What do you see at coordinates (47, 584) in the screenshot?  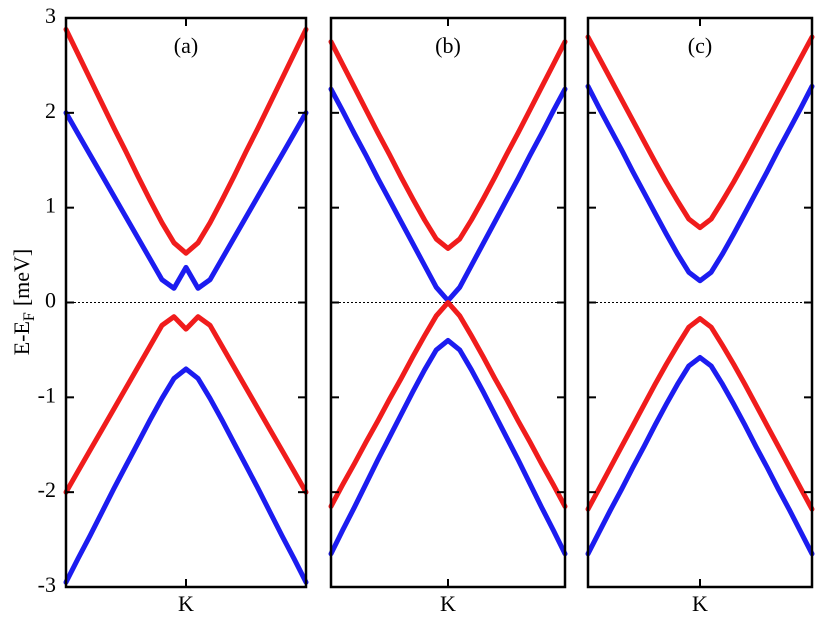 I see `y-tick-label: -3` at bounding box center [47, 584].